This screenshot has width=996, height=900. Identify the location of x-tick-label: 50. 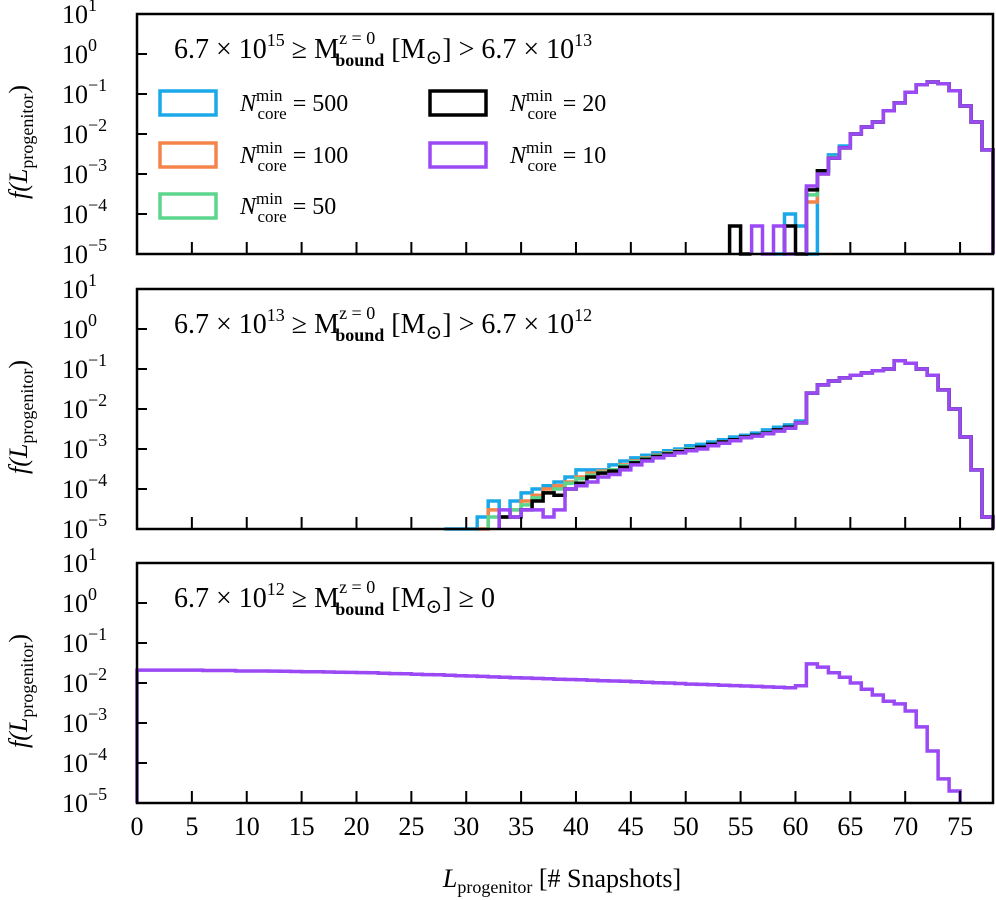
(686, 826).